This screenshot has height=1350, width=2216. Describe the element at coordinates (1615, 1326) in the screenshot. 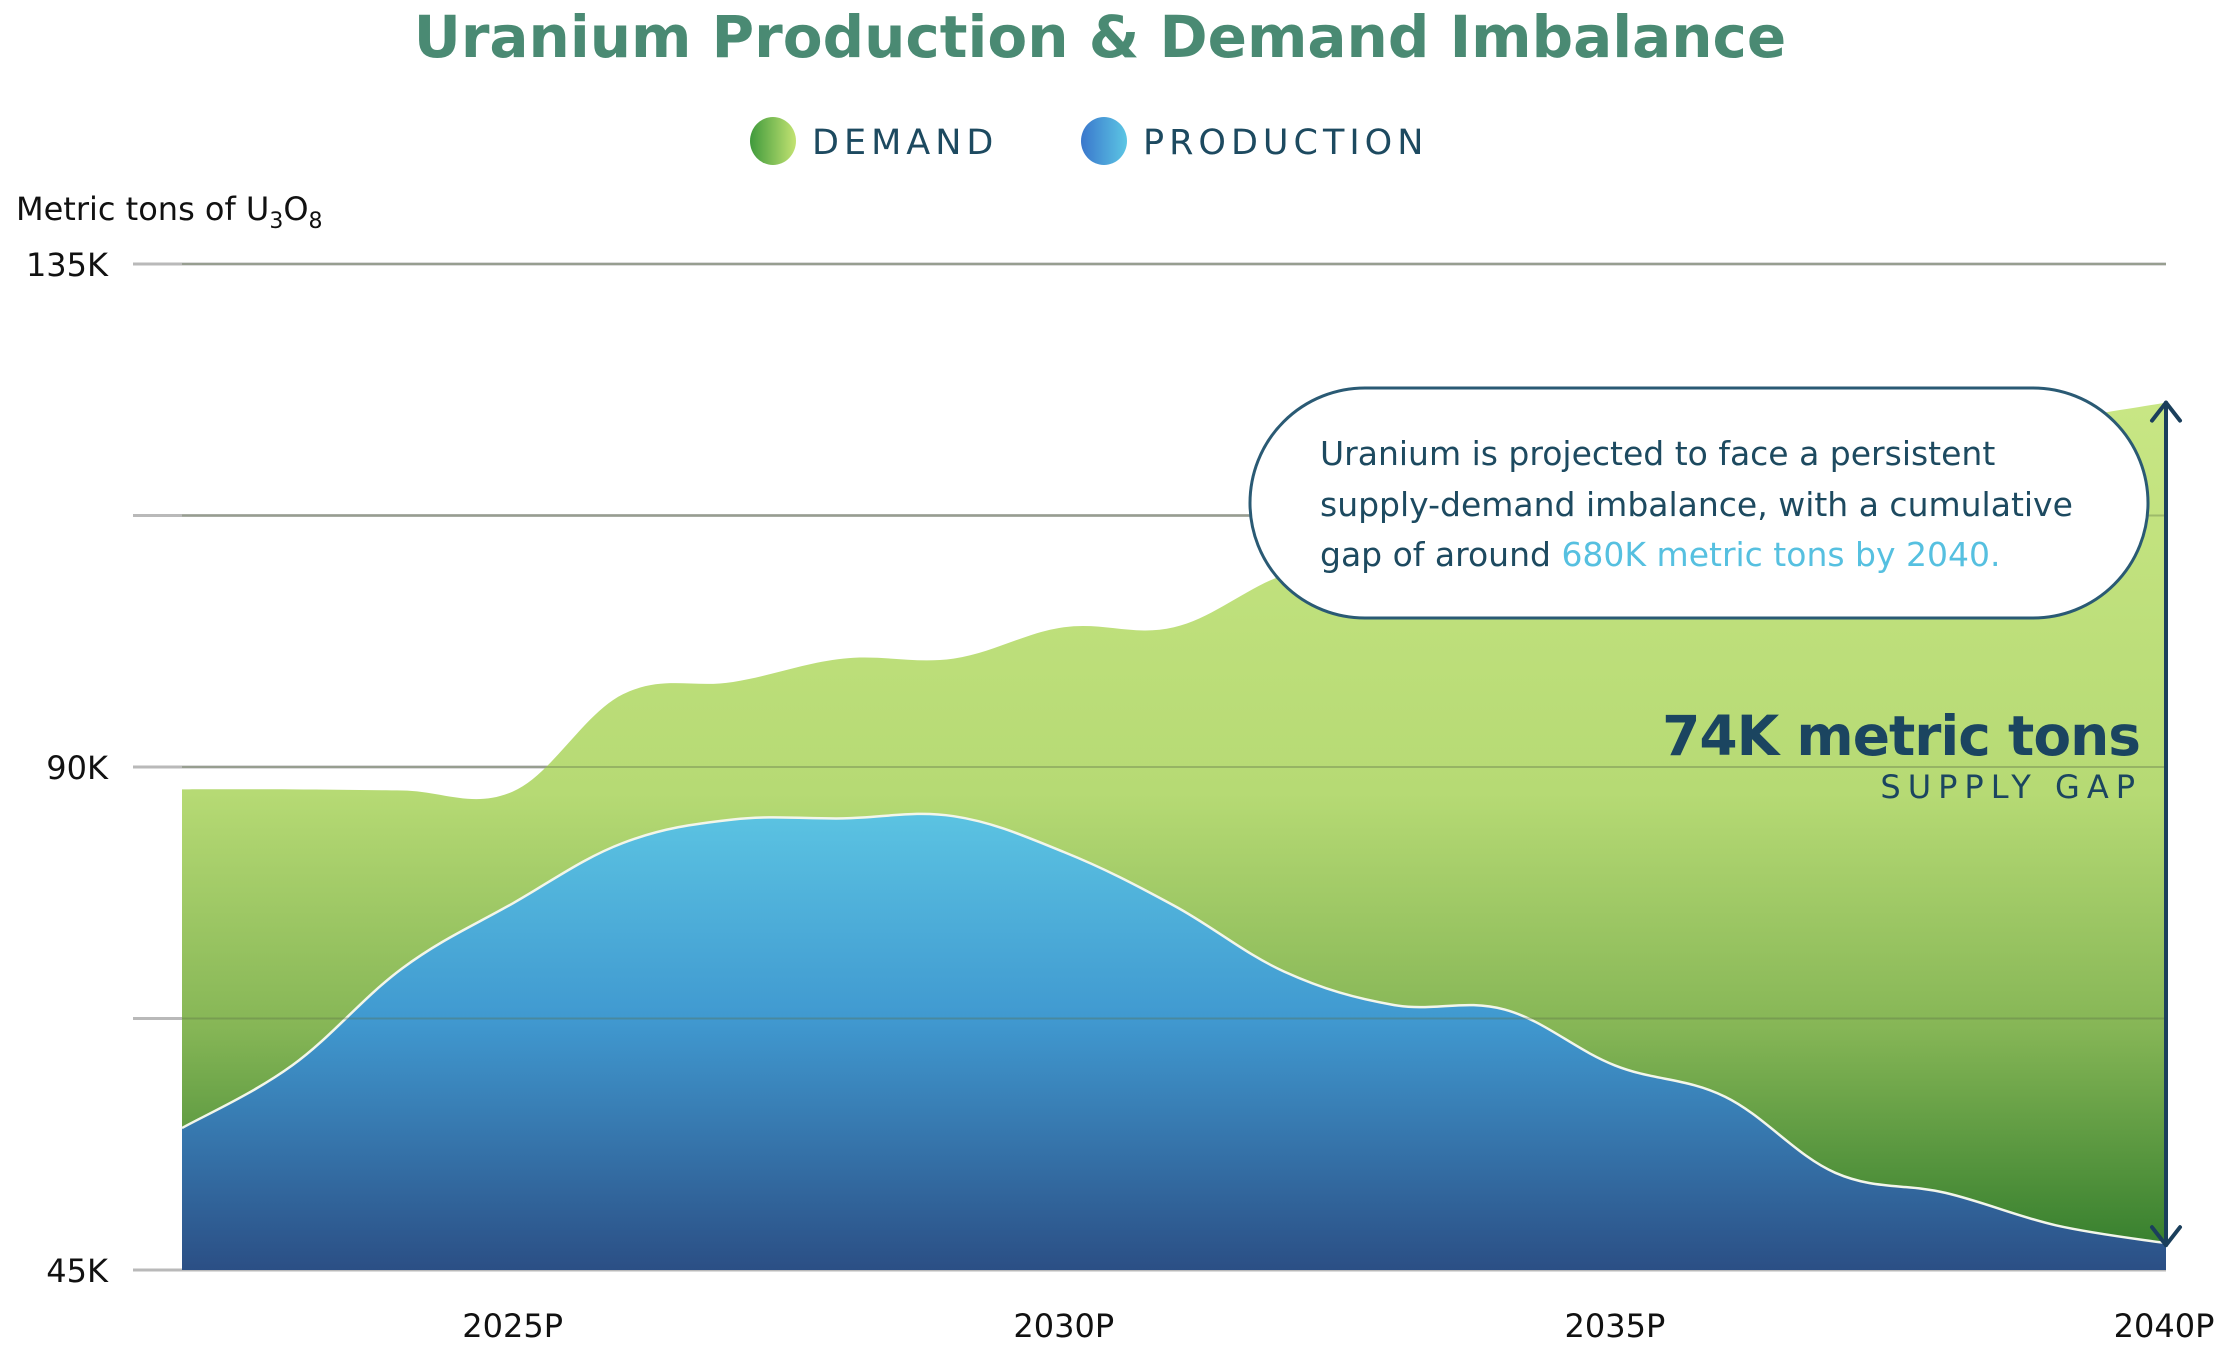

I see `x-tick-label: 2035P` at that location.